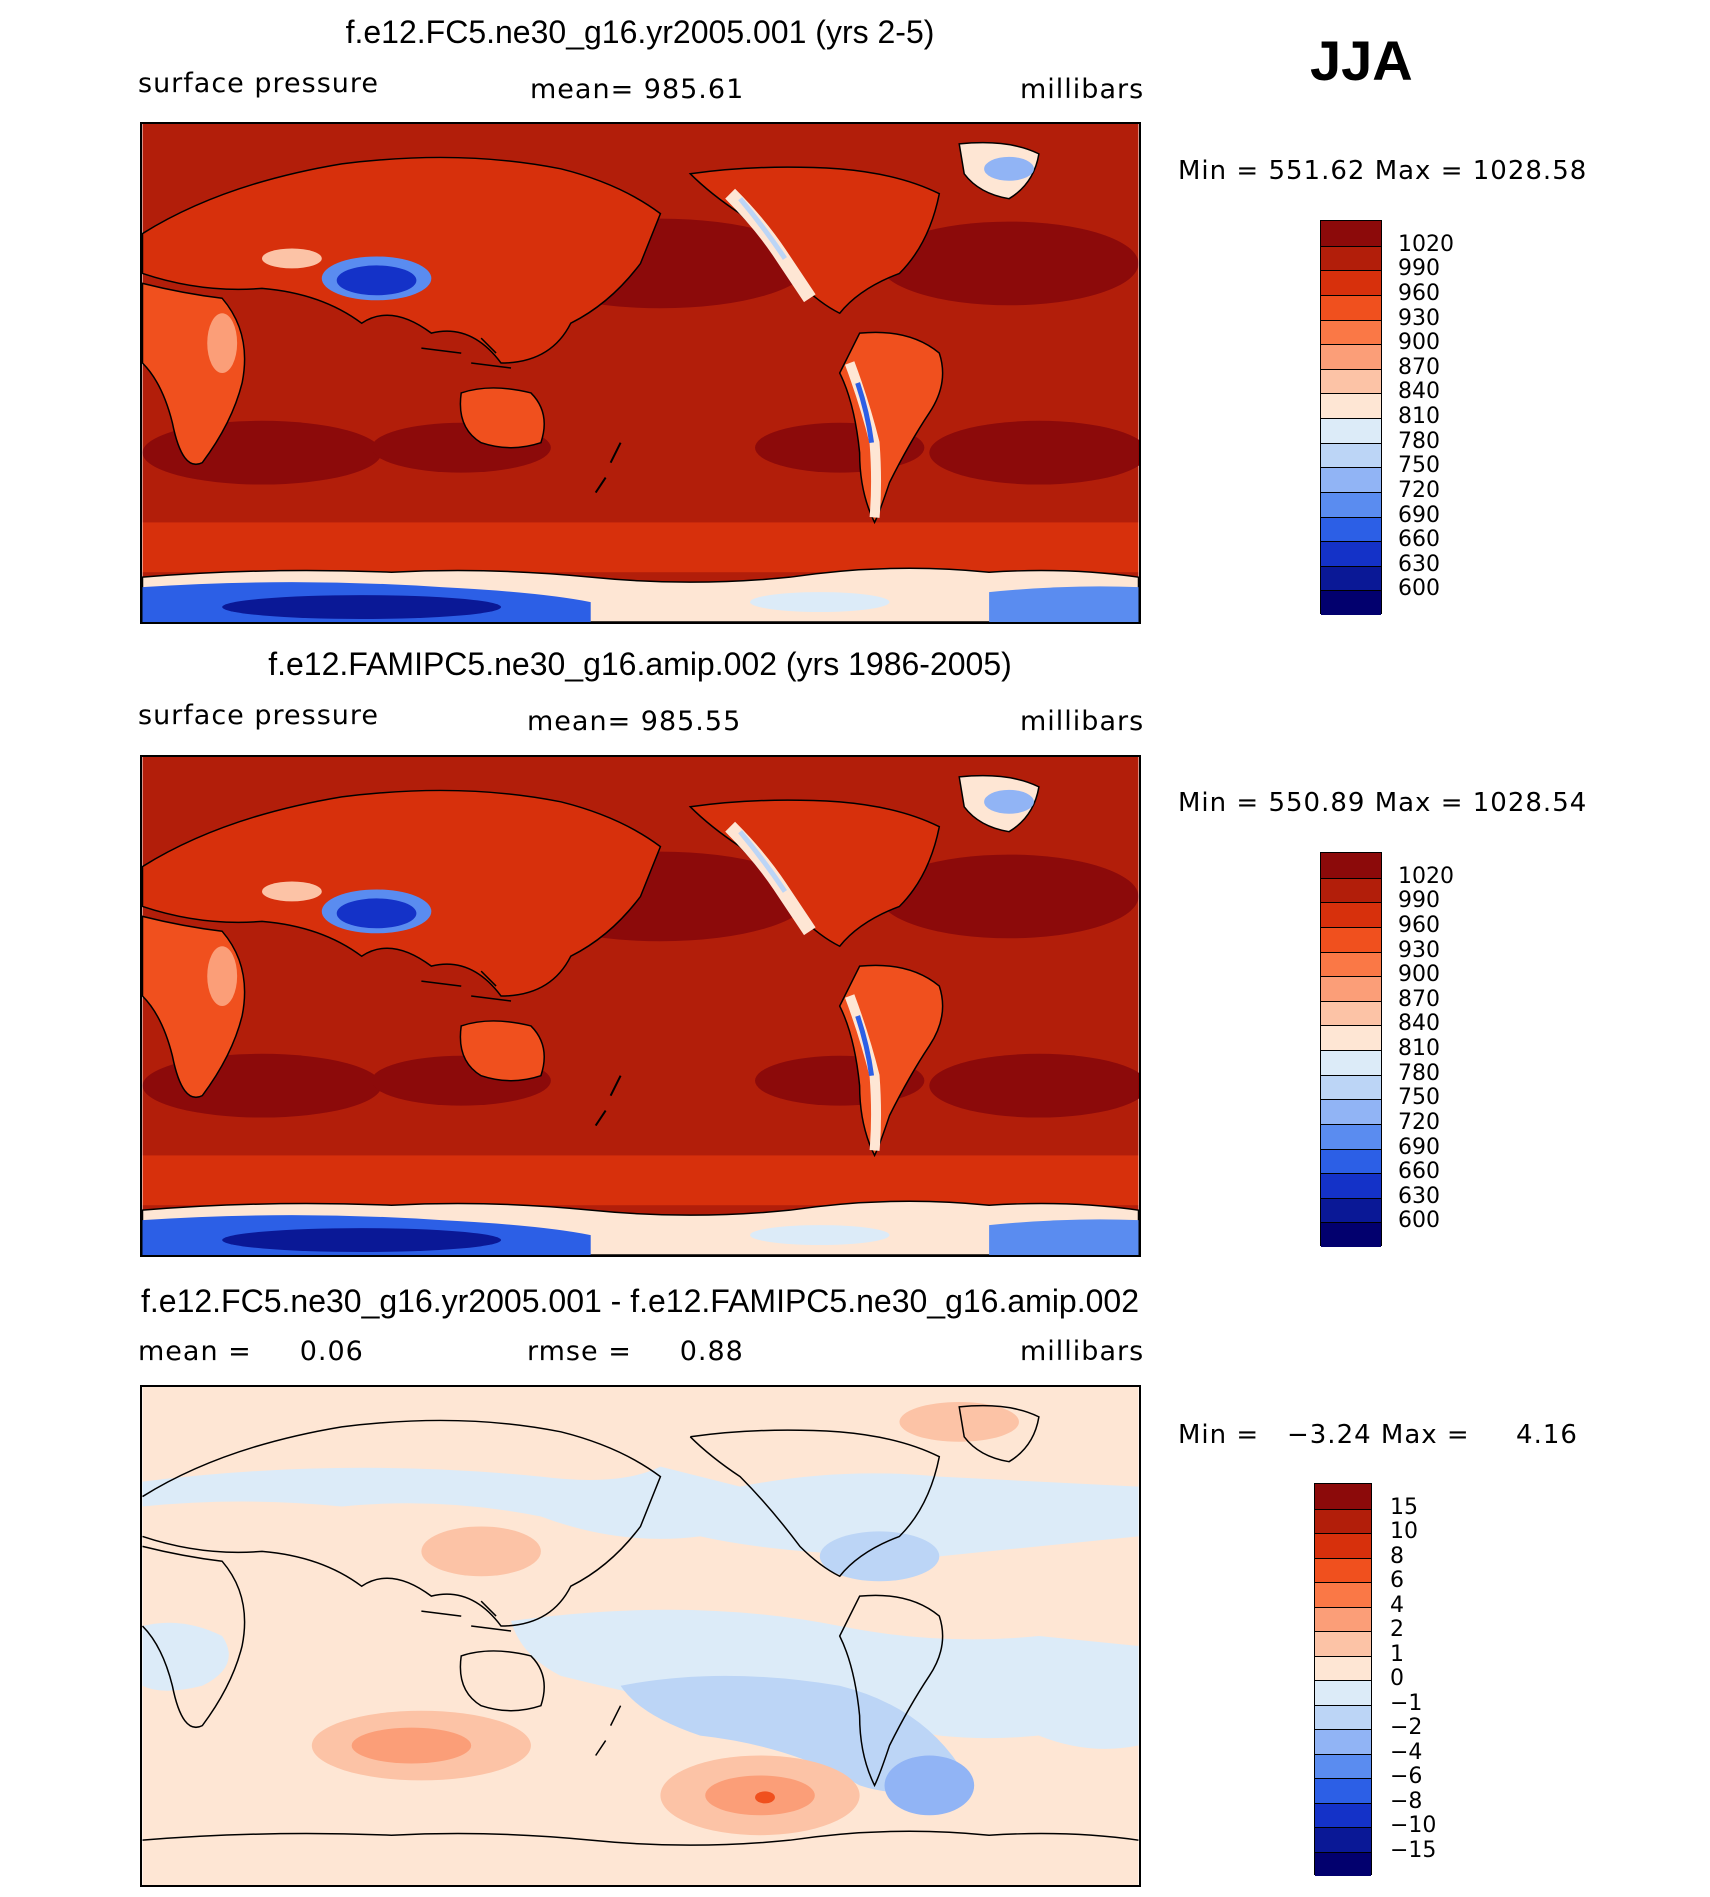 This screenshot has width=1710, height=1897. I want to click on panel-2-minmax: Min = 550.89 Max = 1028.54, so click(1383, 803).